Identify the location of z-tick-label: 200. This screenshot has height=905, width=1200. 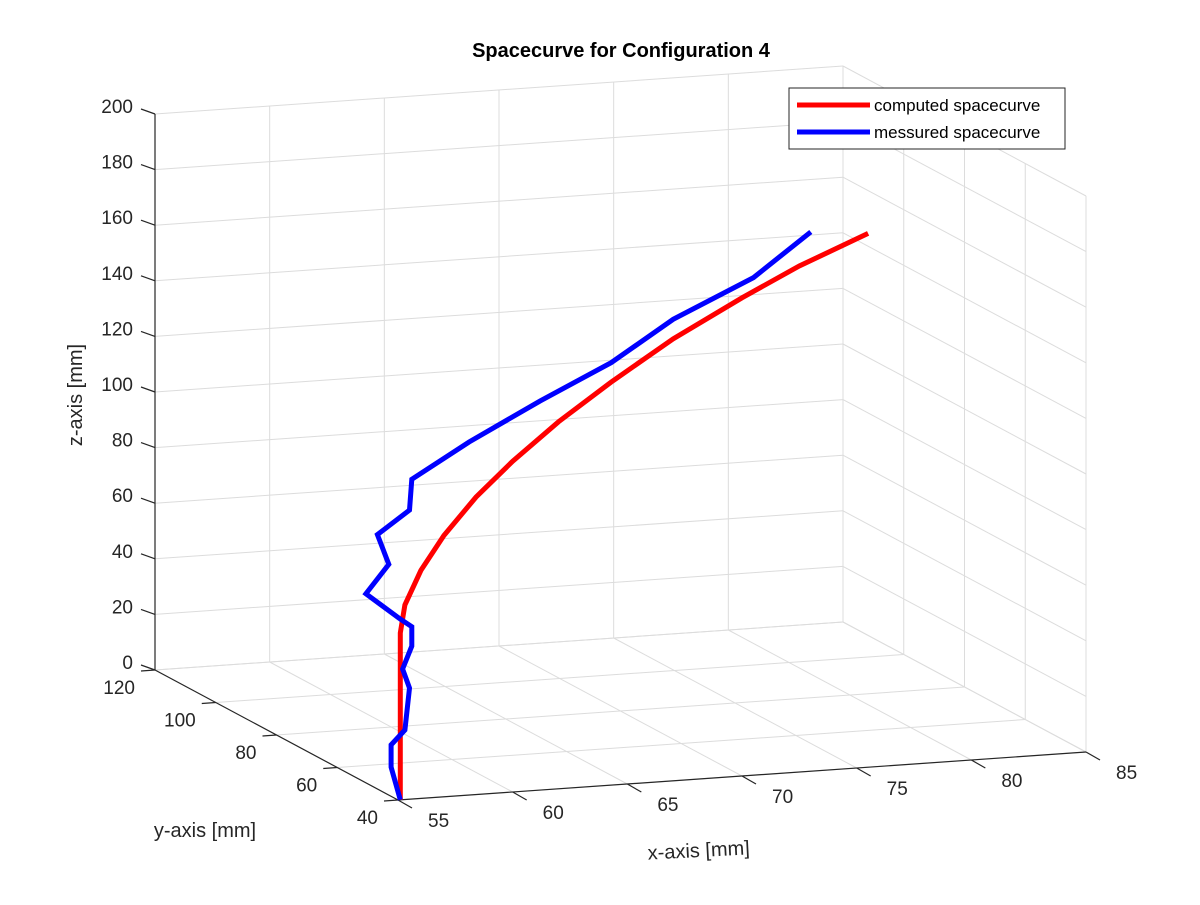
(117, 107).